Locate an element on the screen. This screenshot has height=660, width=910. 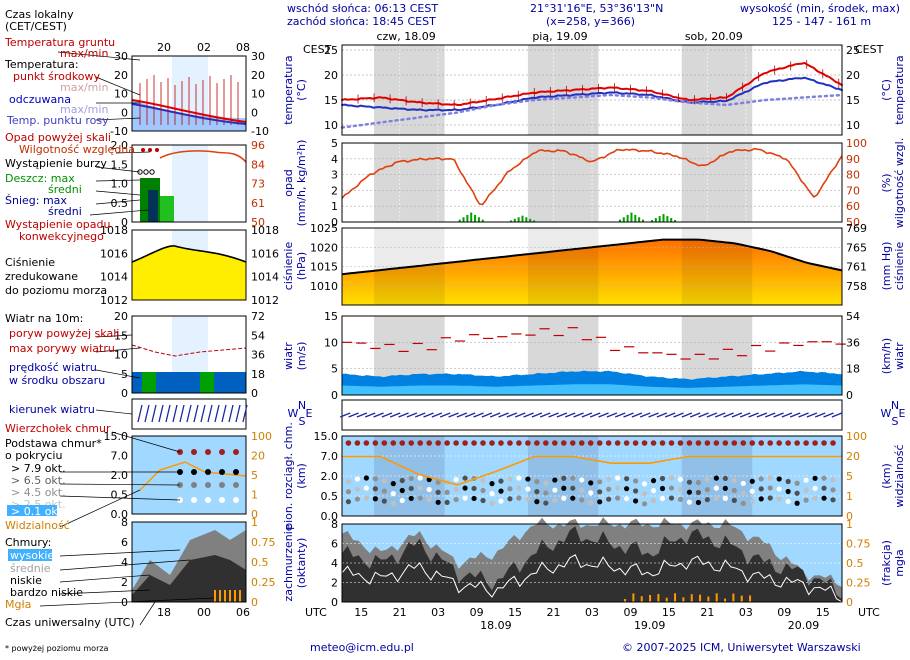
y-tick-label-right: 0.75 is located at coordinates (858, 544).